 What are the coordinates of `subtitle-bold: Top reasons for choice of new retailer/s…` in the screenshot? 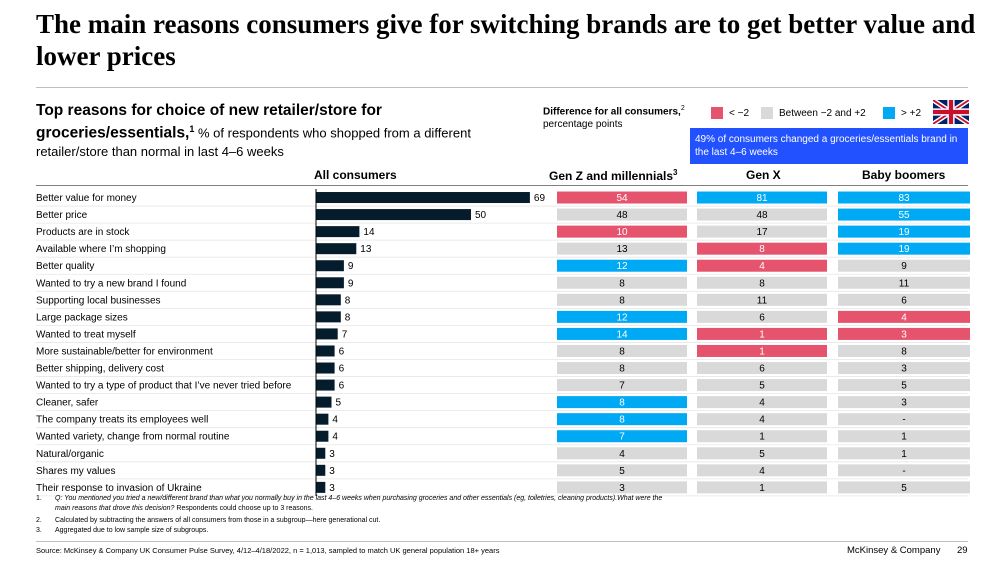 It's located at (209, 122).